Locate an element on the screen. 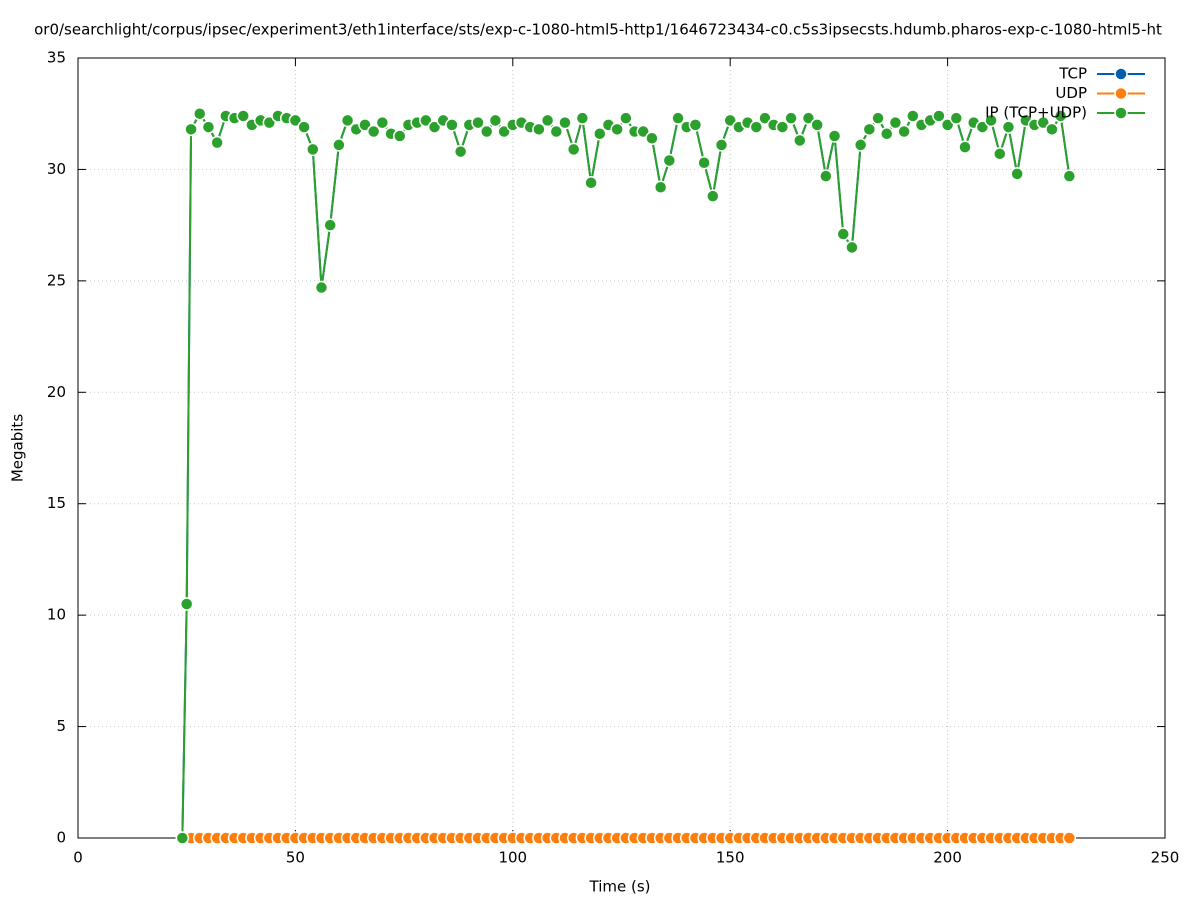 This screenshot has width=1197, height=900. legend-label: UDP is located at coordinates (1071, 93).